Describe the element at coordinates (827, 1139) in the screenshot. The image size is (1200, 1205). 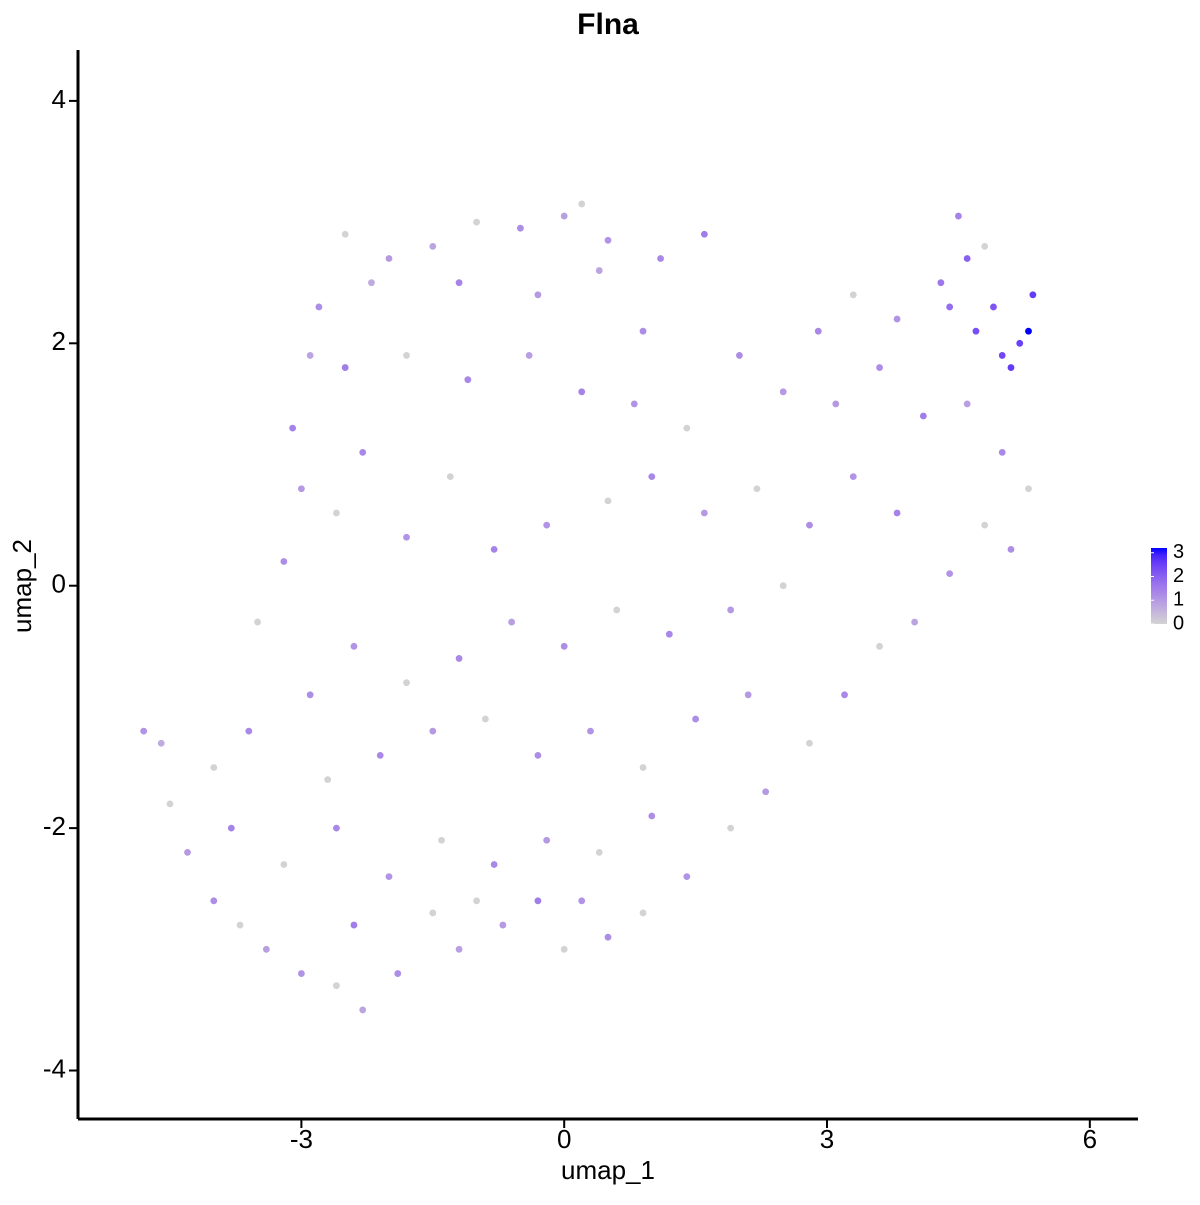
I see `x-tick-label: 3` at that location.